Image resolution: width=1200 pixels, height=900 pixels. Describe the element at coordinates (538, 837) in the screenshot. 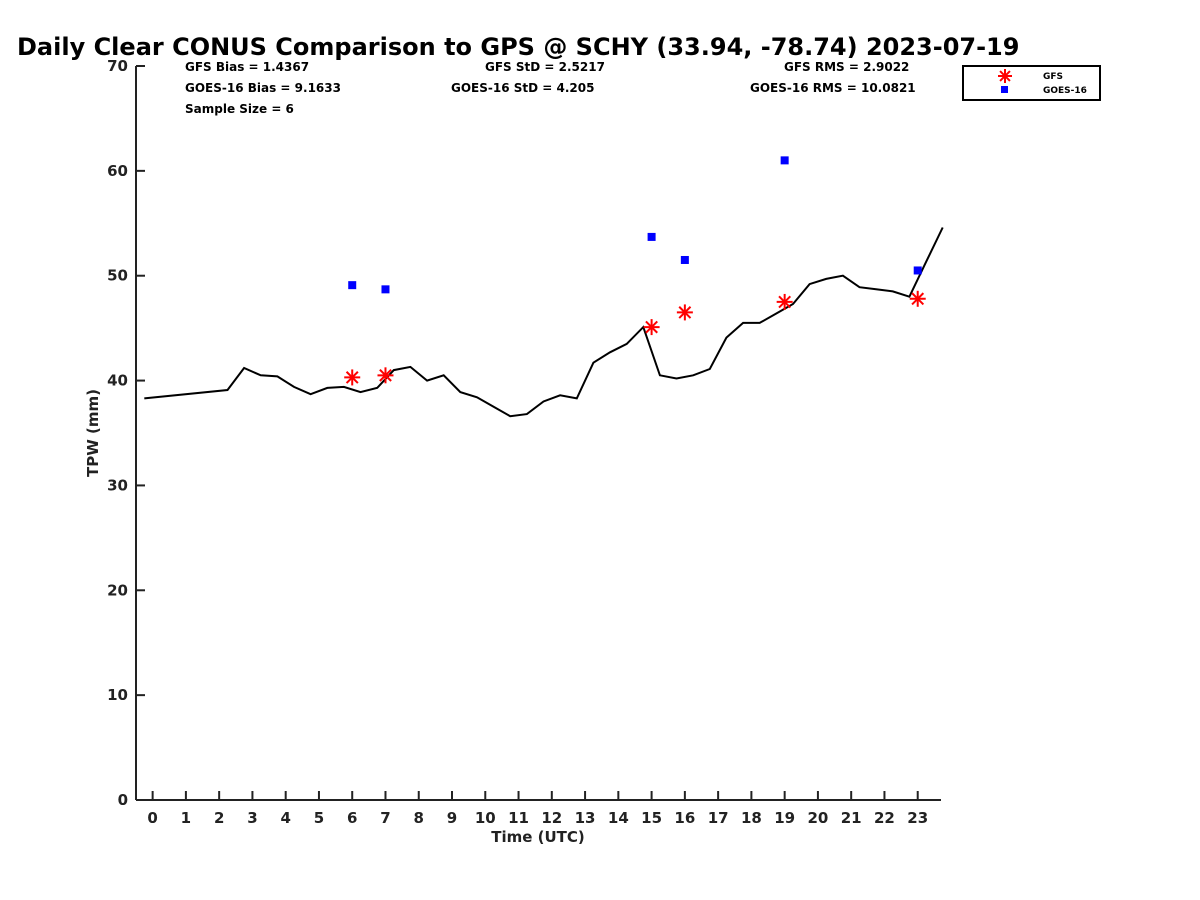

I see `x-axis-label: Time (UTC)` at that location.